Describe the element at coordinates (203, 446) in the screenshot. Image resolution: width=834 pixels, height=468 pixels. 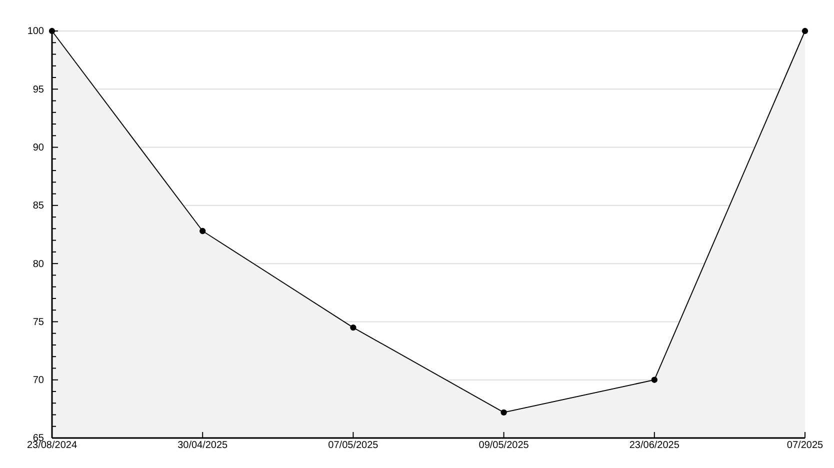
I see `x-tick-label: 30/04/2025` at that location.